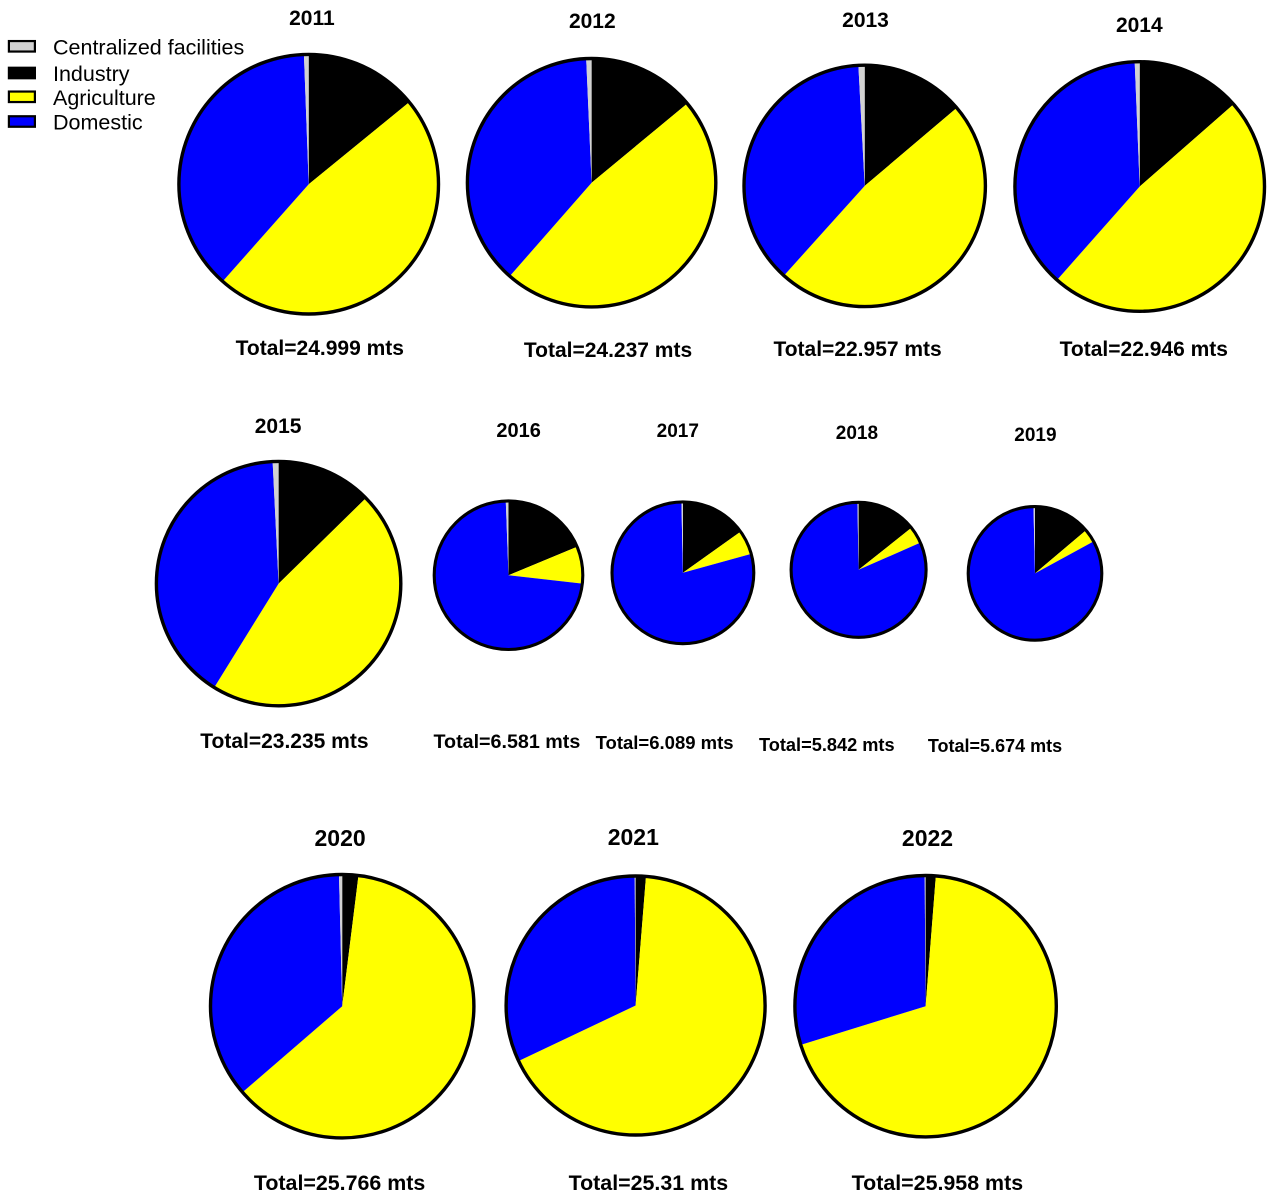  Describe the element at coordinates (98, 123) in the screenshot. I see `svg-text: Domestic` at that location.